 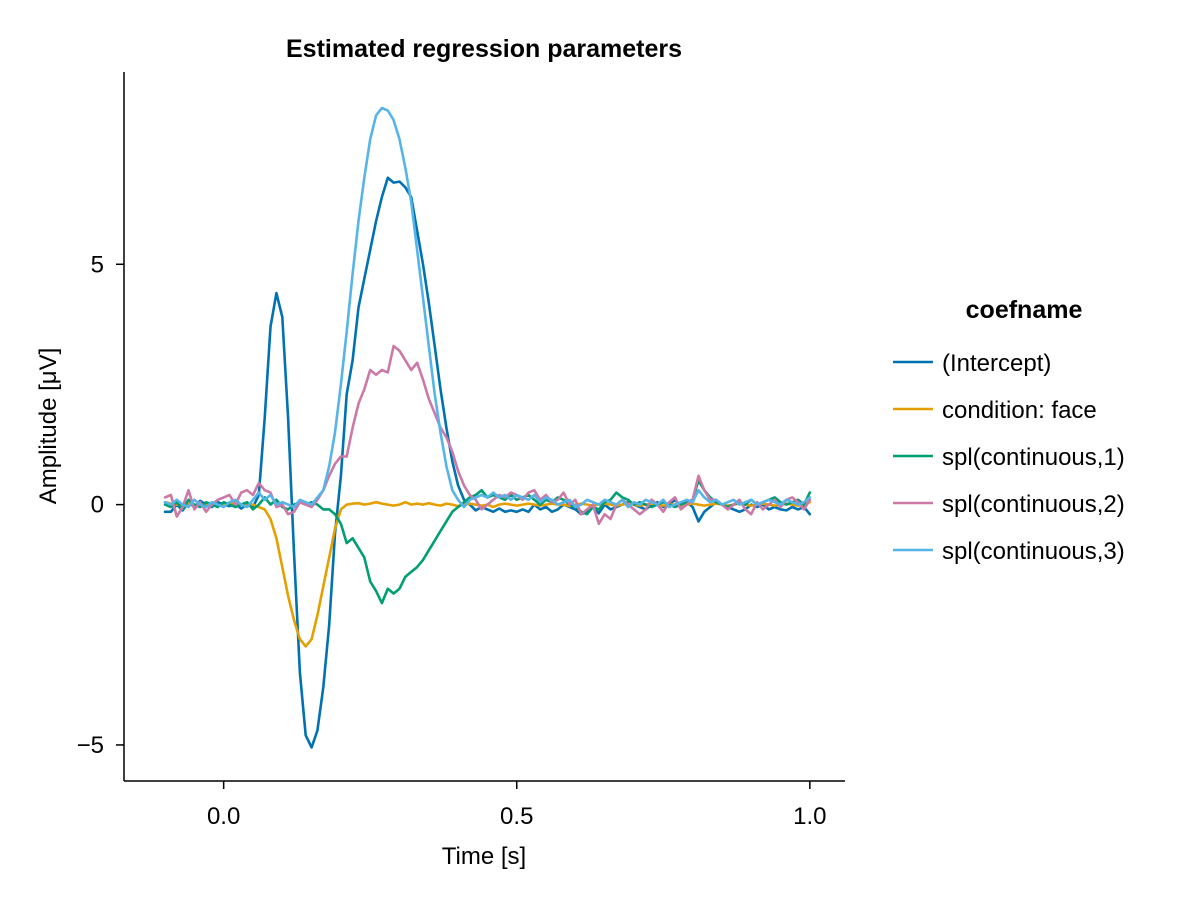 I want to click on x-axis-label: Time [s], so click(x=484, y=856).